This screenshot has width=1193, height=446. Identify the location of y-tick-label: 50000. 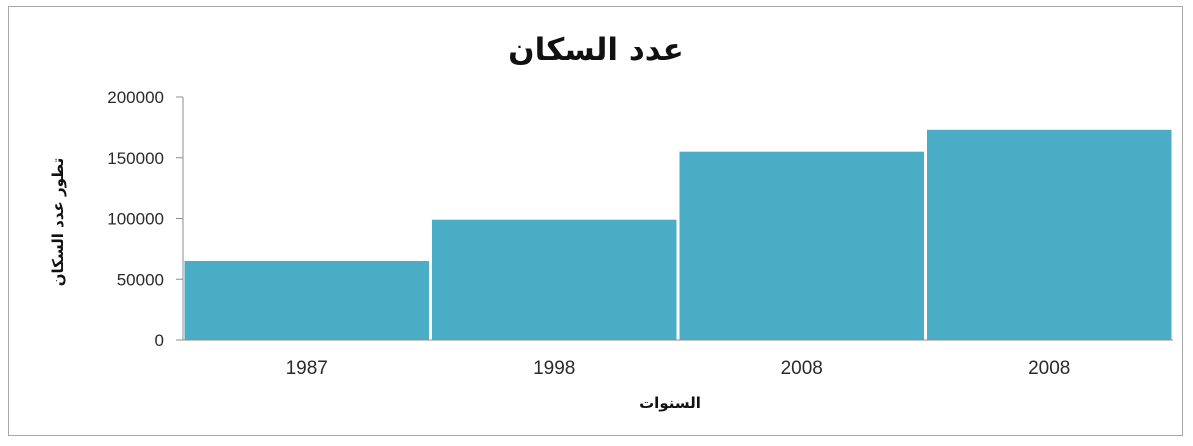
(140, 279).